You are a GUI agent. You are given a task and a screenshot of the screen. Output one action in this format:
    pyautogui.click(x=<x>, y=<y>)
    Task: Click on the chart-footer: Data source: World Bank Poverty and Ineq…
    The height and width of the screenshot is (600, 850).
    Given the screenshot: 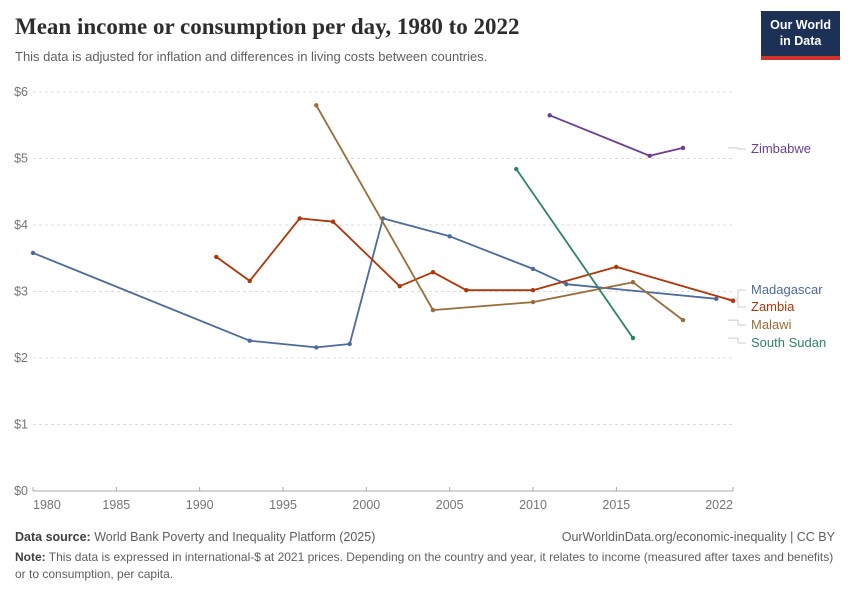 What is the action you would take?
    pyautogui.click(x=425, y=557)
    